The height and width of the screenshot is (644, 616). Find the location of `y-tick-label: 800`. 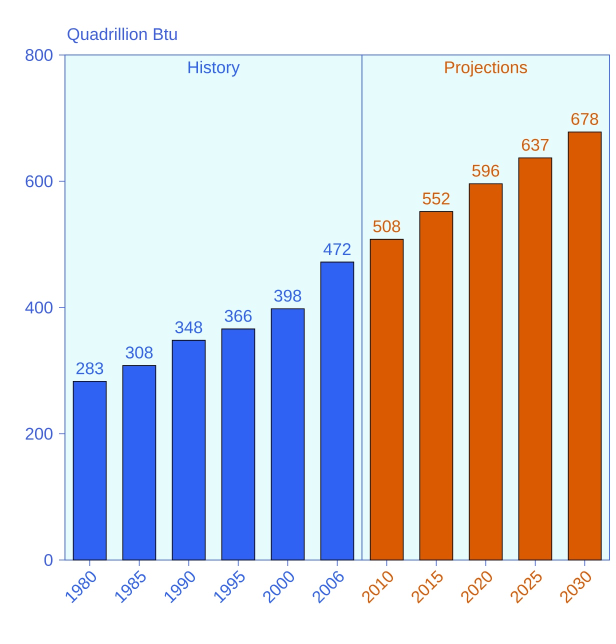

y-tick-label: 800 is located at coordinates (39, 55).